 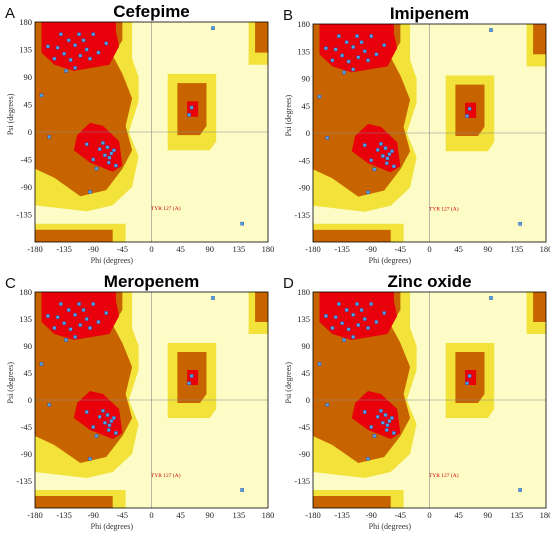 What do you see at coordinates (429, 281) in the screenshot?
I see `panel-title: Zinc oxide` at bounding box center [429, 281].